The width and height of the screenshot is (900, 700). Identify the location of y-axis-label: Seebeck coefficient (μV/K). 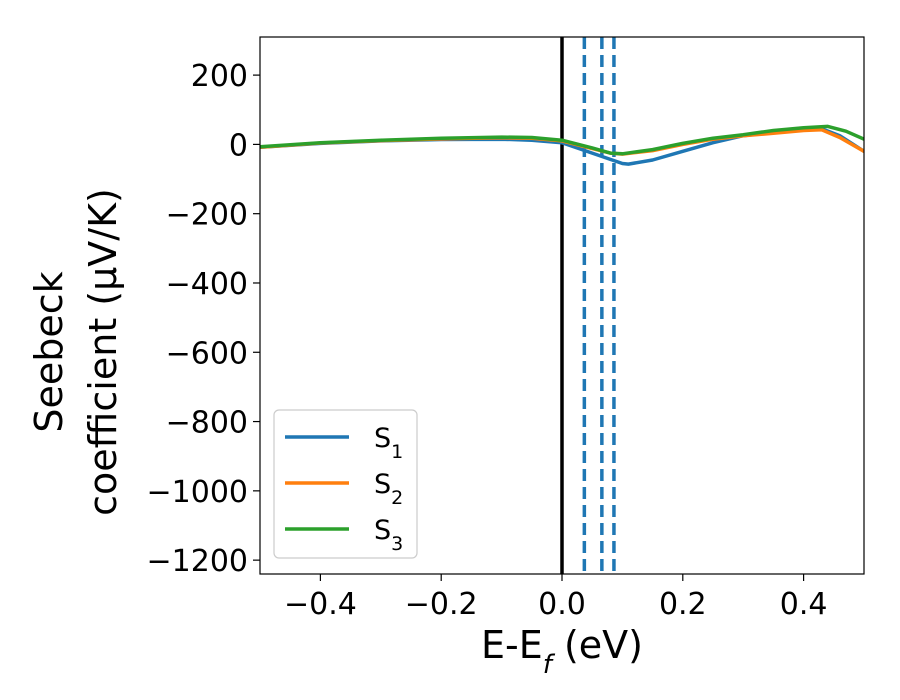
(76, 352).